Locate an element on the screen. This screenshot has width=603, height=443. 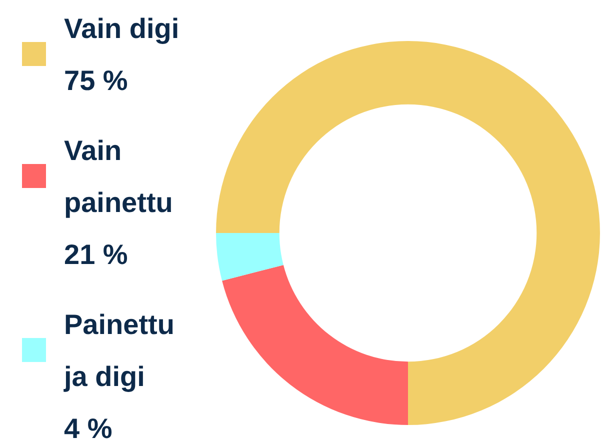
data-label: 21 % is located at coordinates (96, 254).